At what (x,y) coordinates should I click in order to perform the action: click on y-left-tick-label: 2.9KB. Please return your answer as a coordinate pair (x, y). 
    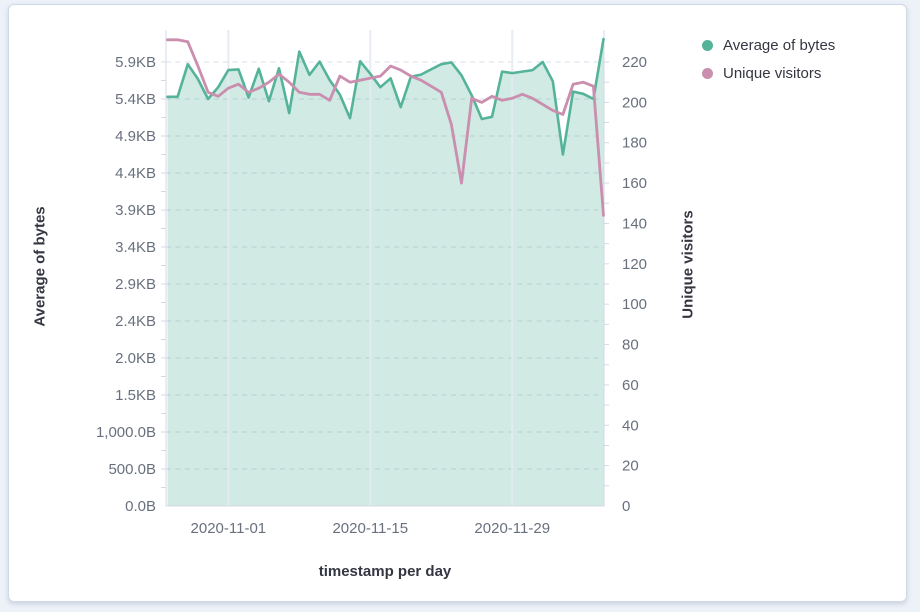
    Looking at the image, I should click on (135, 284).